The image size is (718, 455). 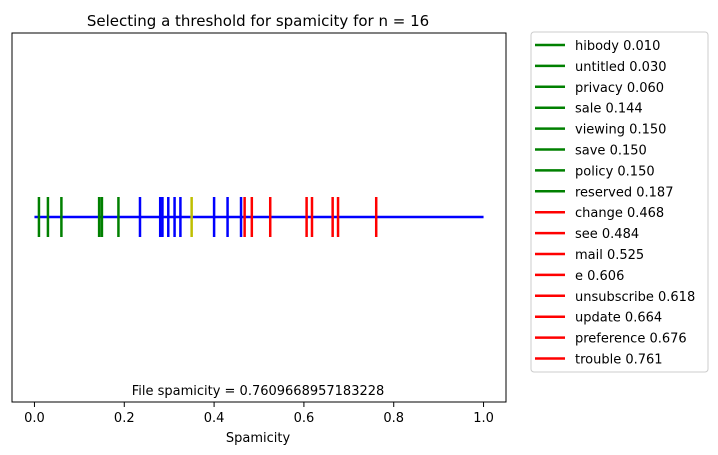 I want to click on legend-entry-label: sale 0.144, so click(x=609, y=109).